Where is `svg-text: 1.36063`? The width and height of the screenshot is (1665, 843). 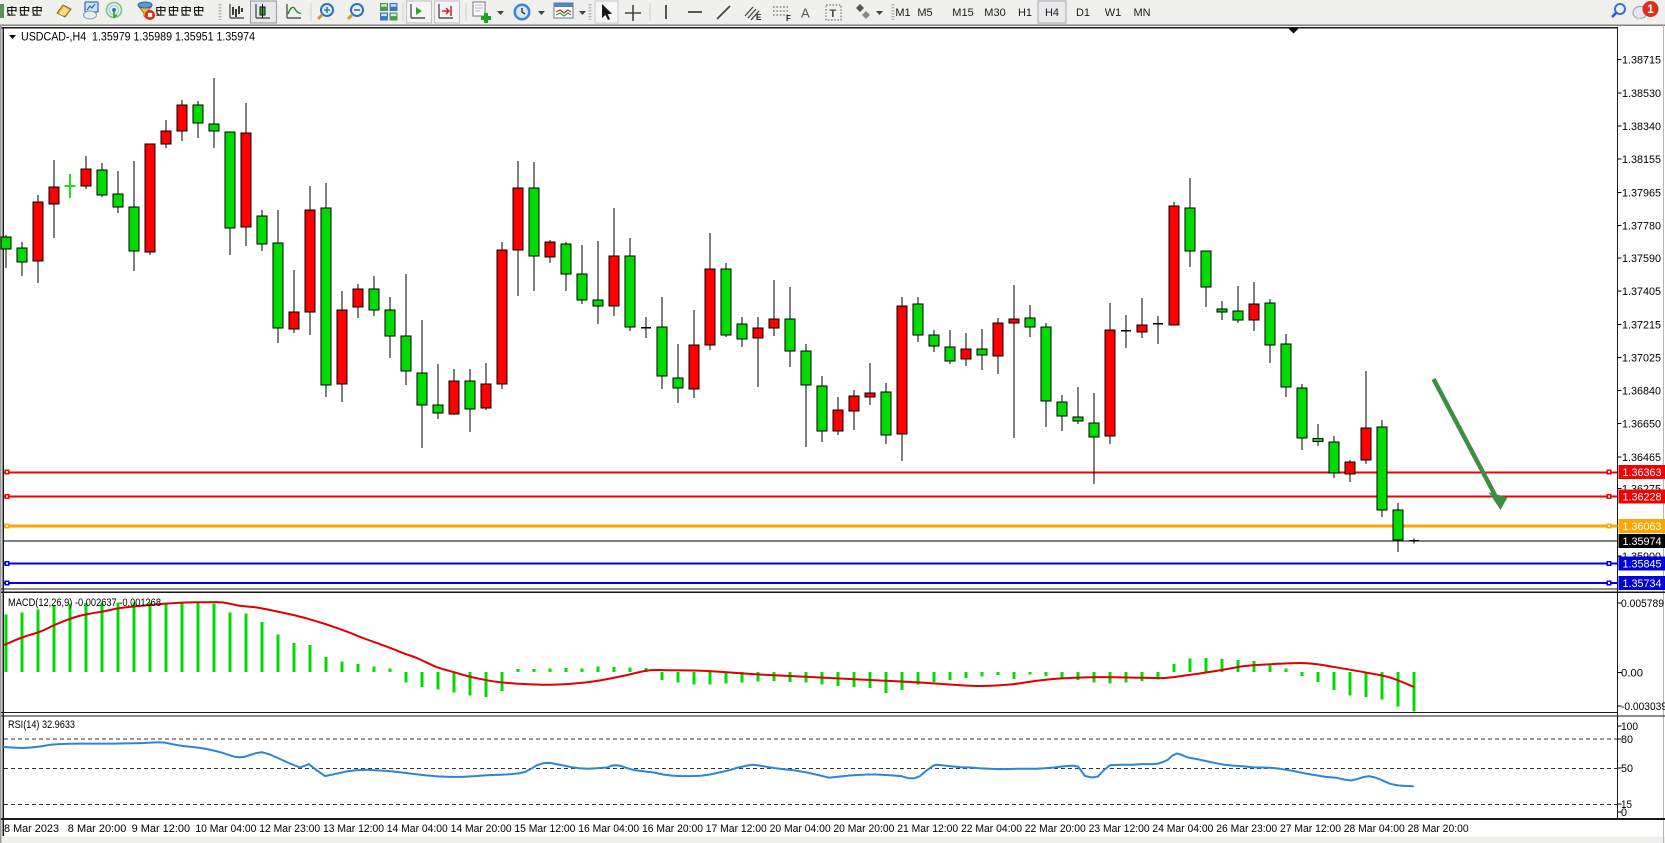 svg-text: 1.36063 is located at coordinates (1642, 527).